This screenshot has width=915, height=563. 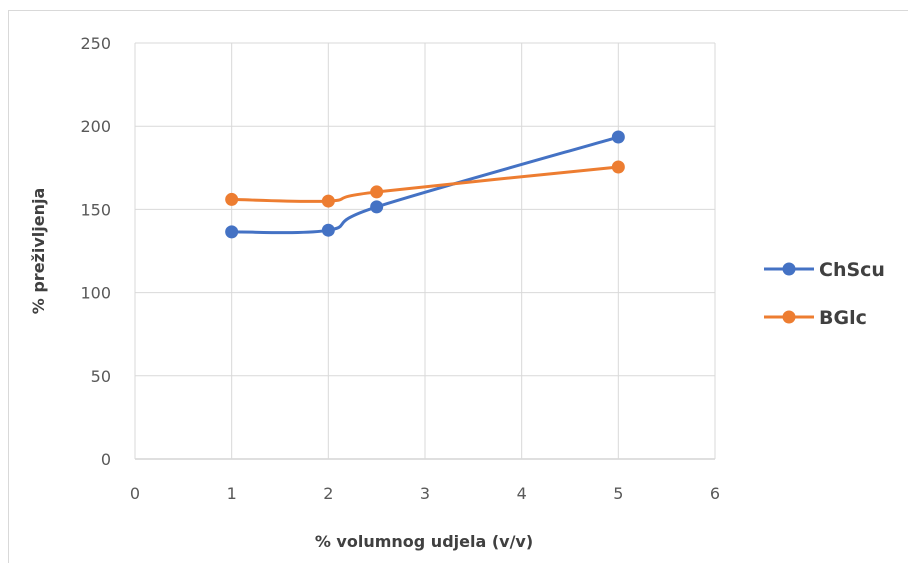 What do you see at coordinates (38, 251) in the screenshot?
I see `y-axis-title: % preživljenja` at bounding box center [38, 251].